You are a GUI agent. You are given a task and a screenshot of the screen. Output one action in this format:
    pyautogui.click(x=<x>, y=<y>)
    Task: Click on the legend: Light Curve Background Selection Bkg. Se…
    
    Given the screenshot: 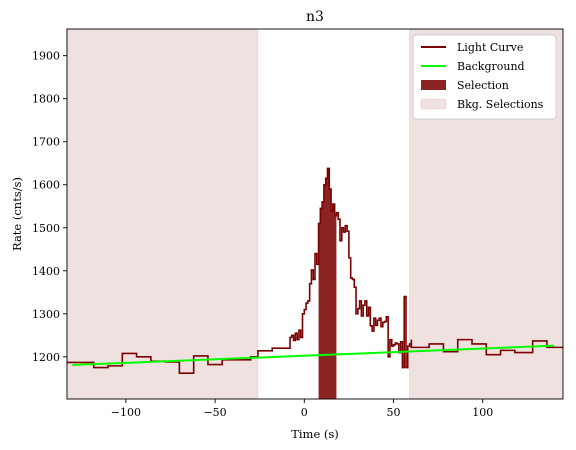 What is the action you would take?
    pyautogui.click(x=484, y=77)
    